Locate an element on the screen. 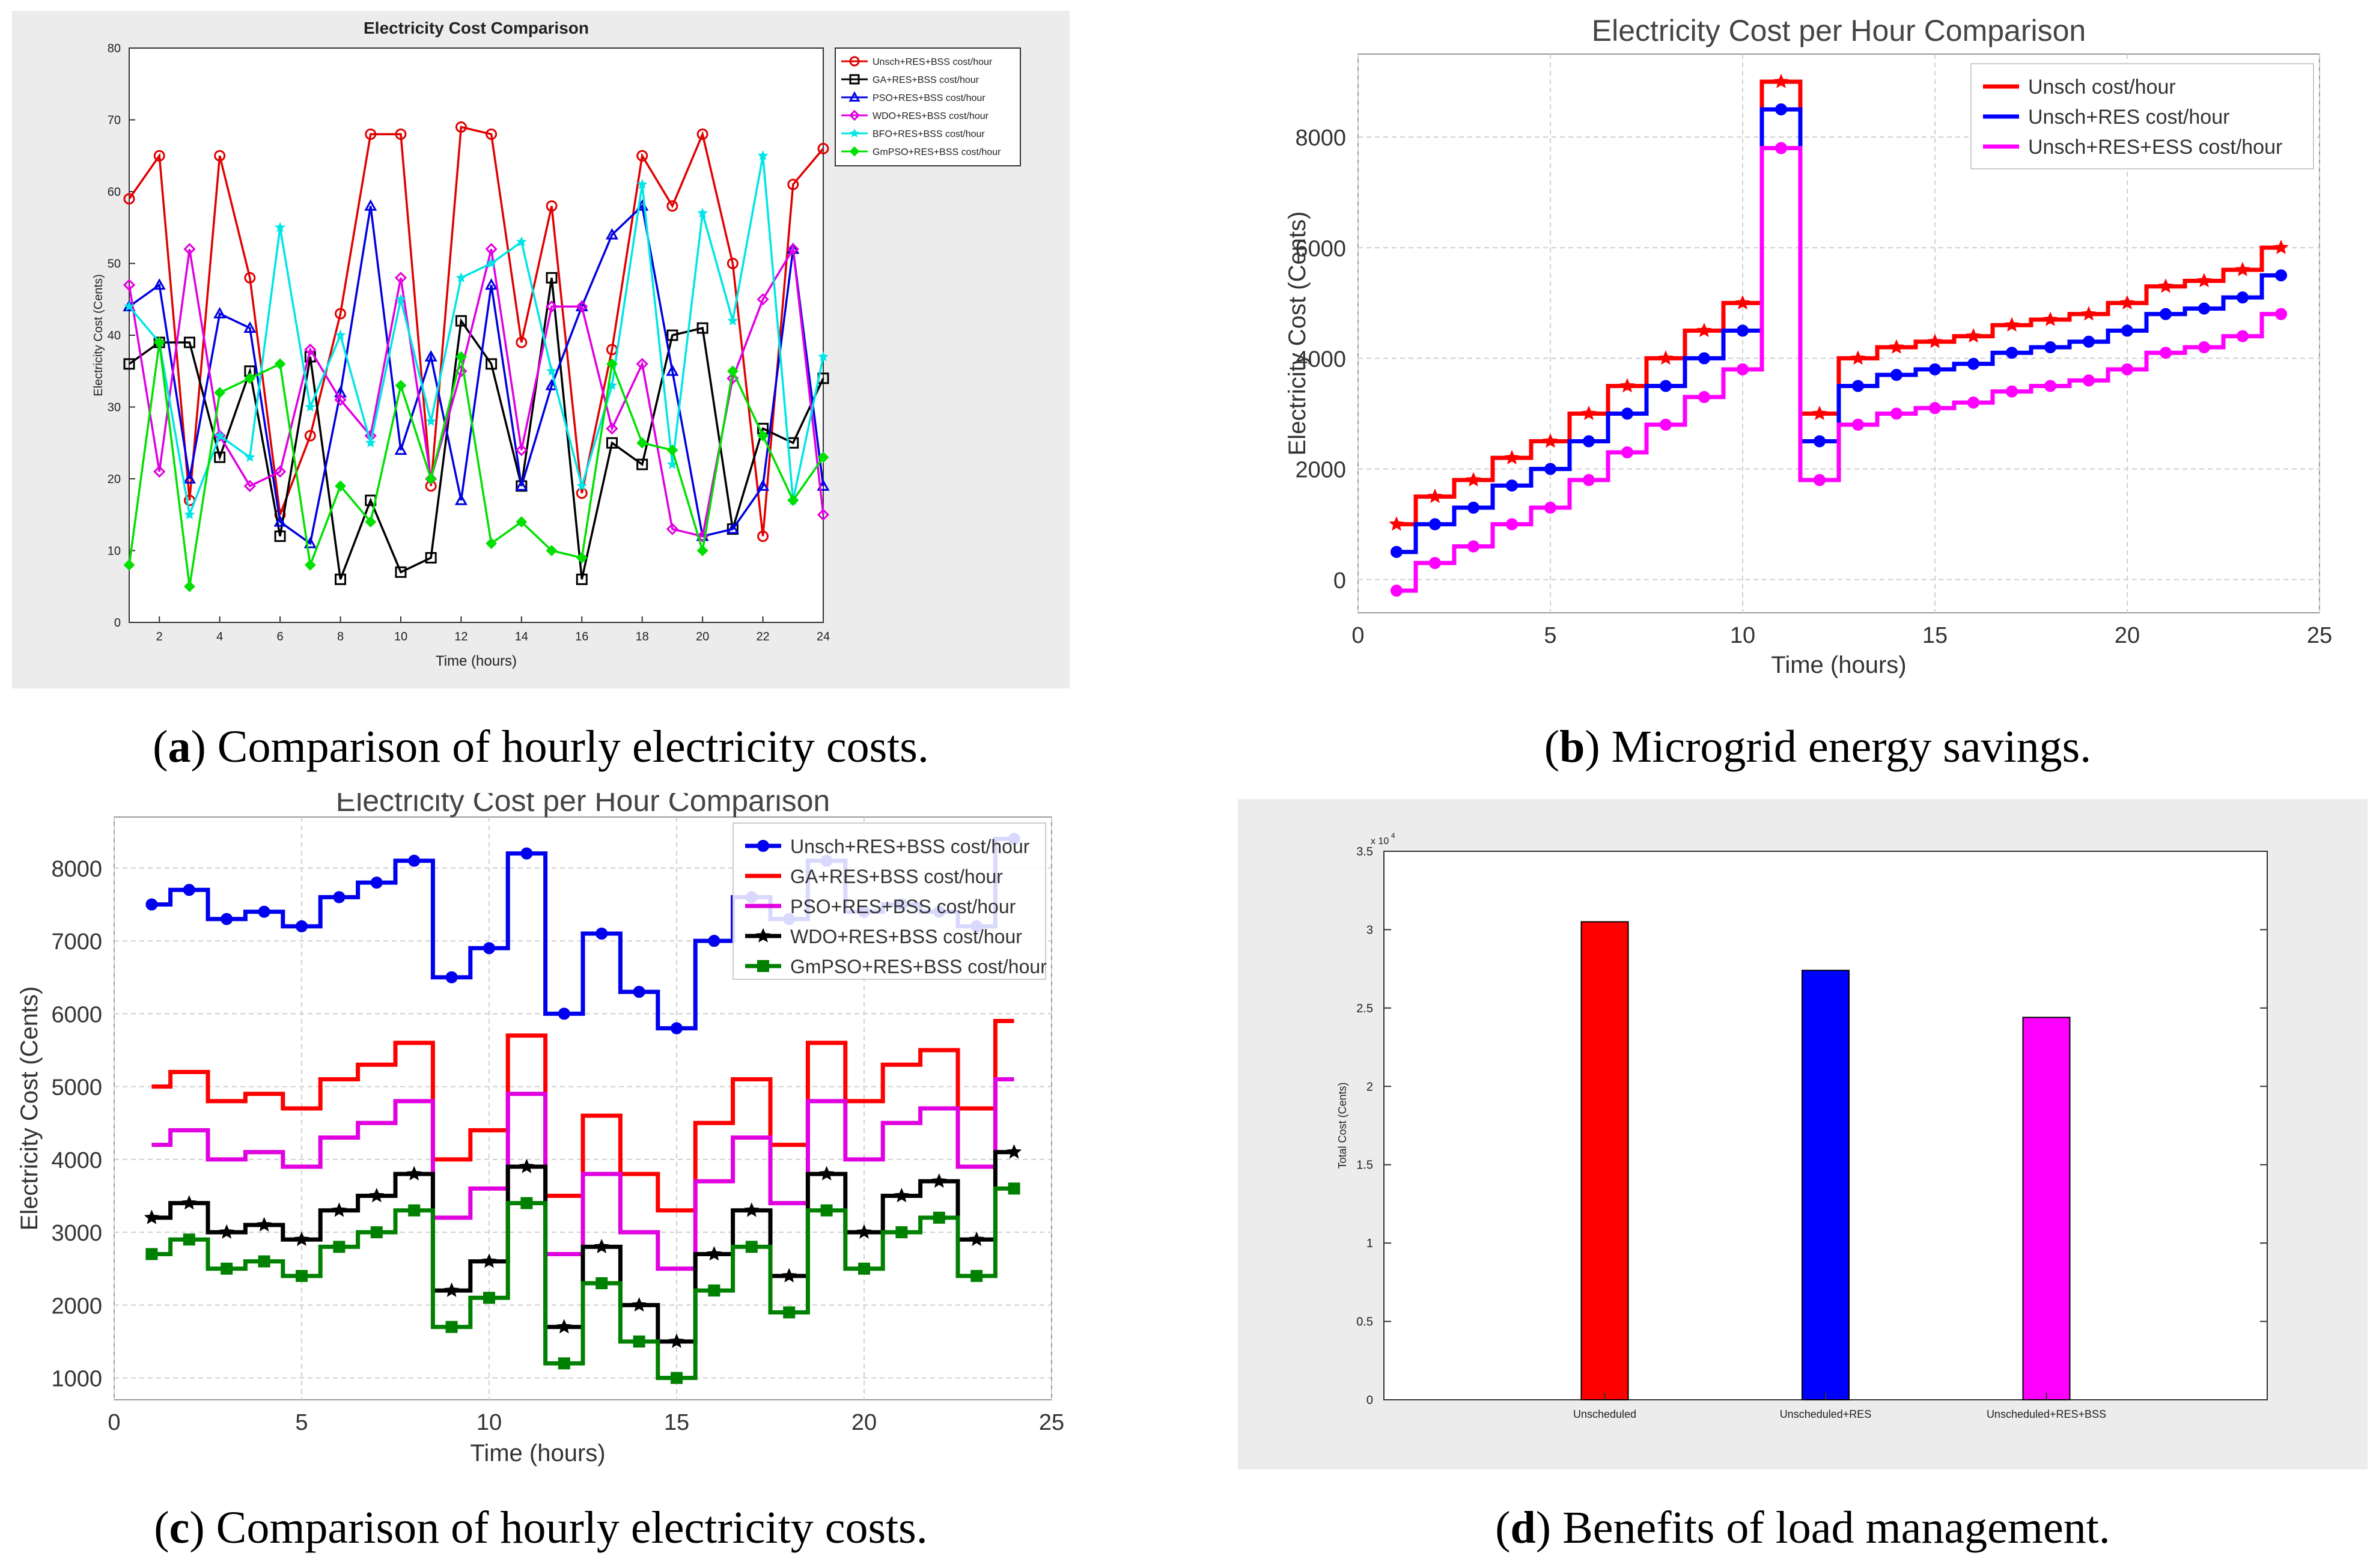 The height and width of the screenshot is (1568, 2376). legend-label: BFO+RES+BSS cost/hour is located at coordinates (929, 134).